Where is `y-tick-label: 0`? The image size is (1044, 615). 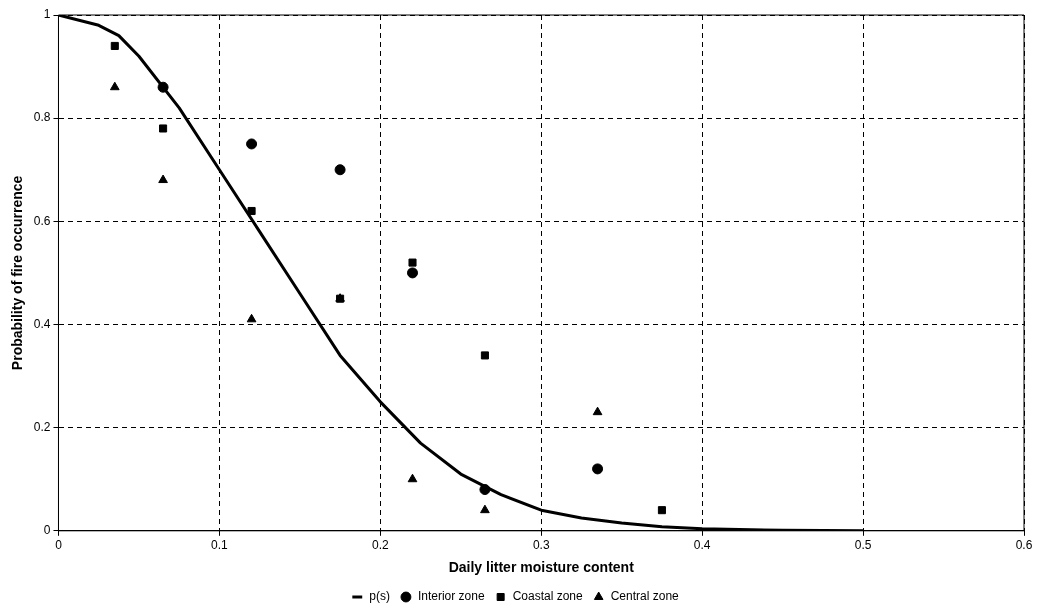
y-tick-label: 0 is located at coordinates (47, 530).